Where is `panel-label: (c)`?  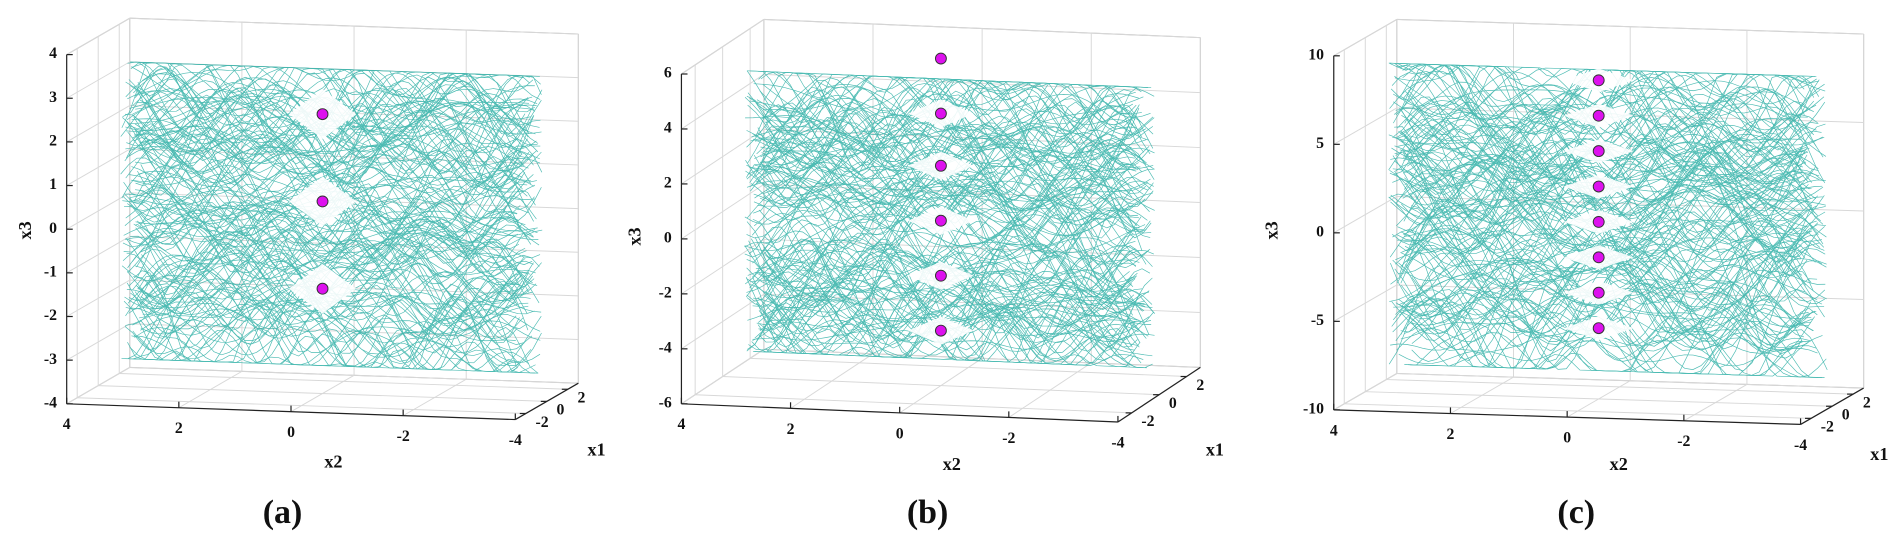
panel-label: (c) is located at coordinates (1576, 512).